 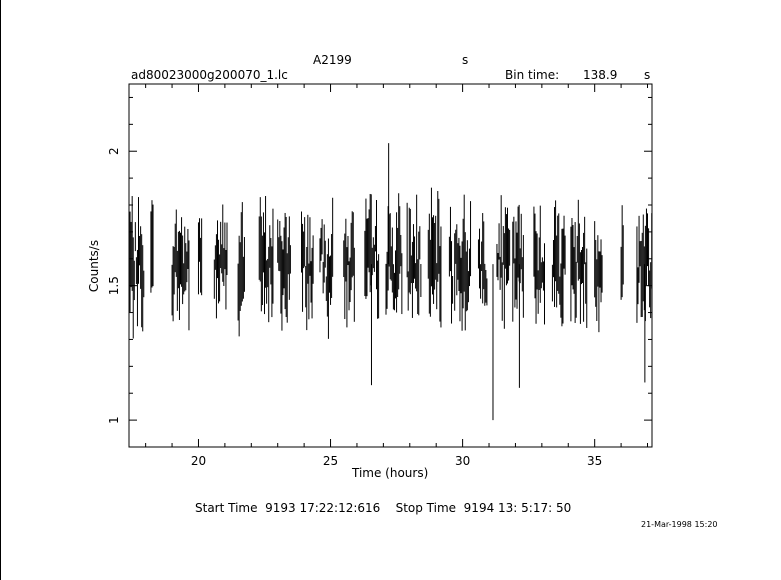 I want to click on y-tick-label: 1.5, so click(x=114, y=285).